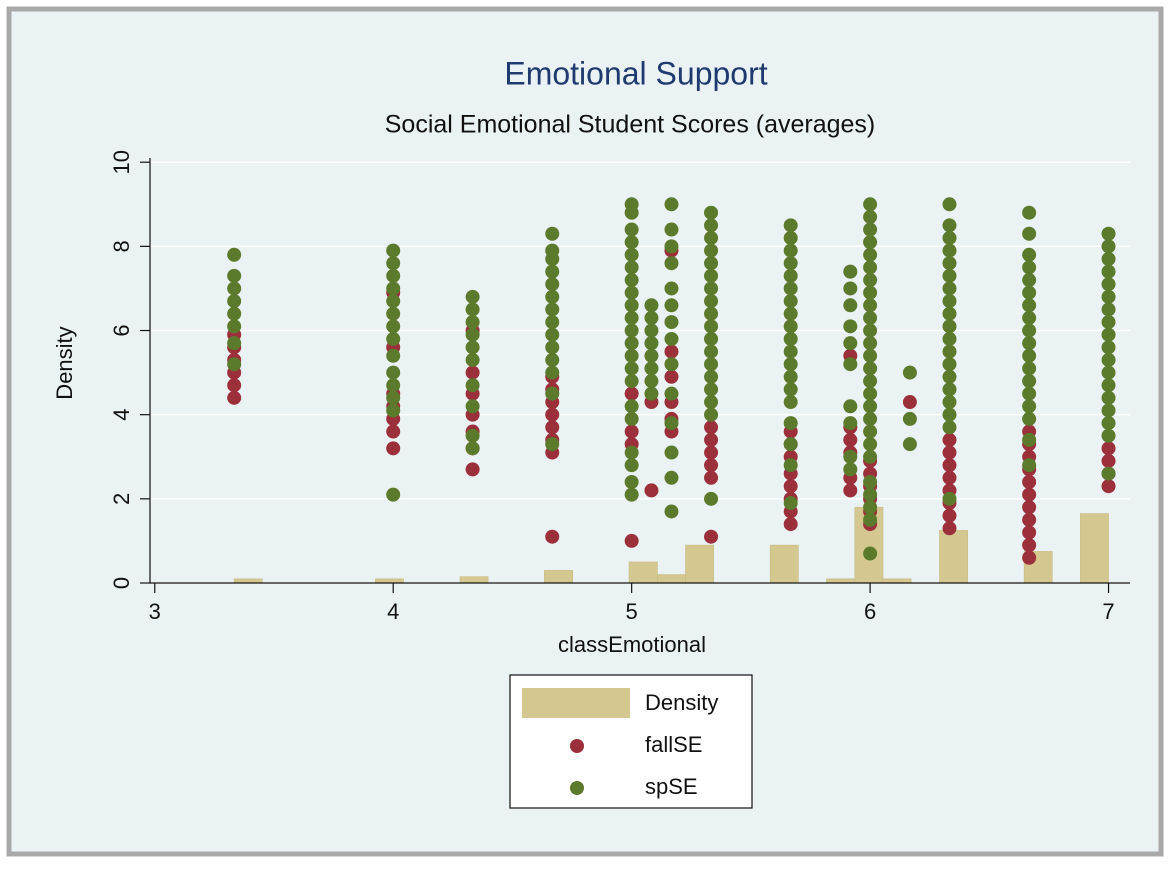  What do you see at coordinates (121, 162) in the screenshot?
I see `y-tick-label: 10` at bounding box center [121, 162].